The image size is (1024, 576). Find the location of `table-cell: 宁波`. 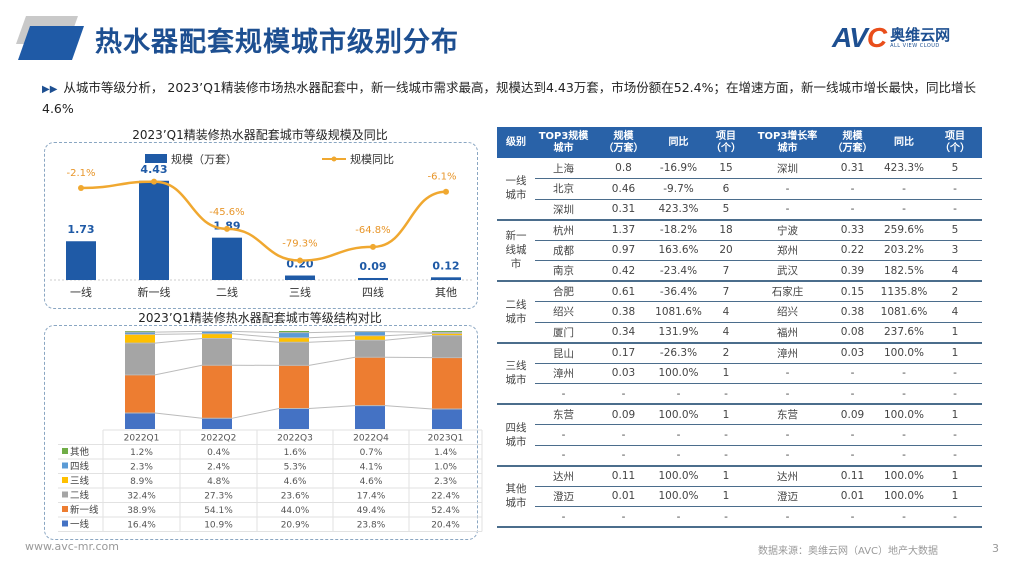

table-cell: 宁波 is located at coordinates (787, 230).